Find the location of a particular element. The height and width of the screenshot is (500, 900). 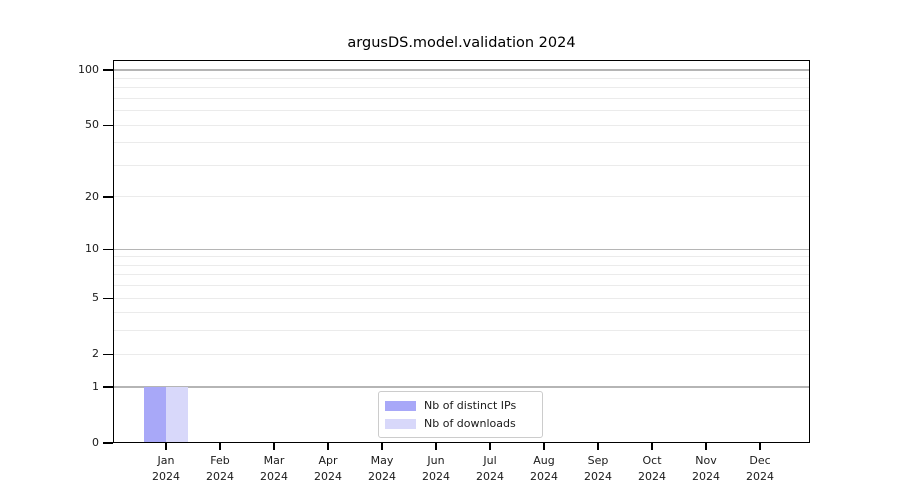

x-tick-month: Nov is located at coordinates (706, 460).